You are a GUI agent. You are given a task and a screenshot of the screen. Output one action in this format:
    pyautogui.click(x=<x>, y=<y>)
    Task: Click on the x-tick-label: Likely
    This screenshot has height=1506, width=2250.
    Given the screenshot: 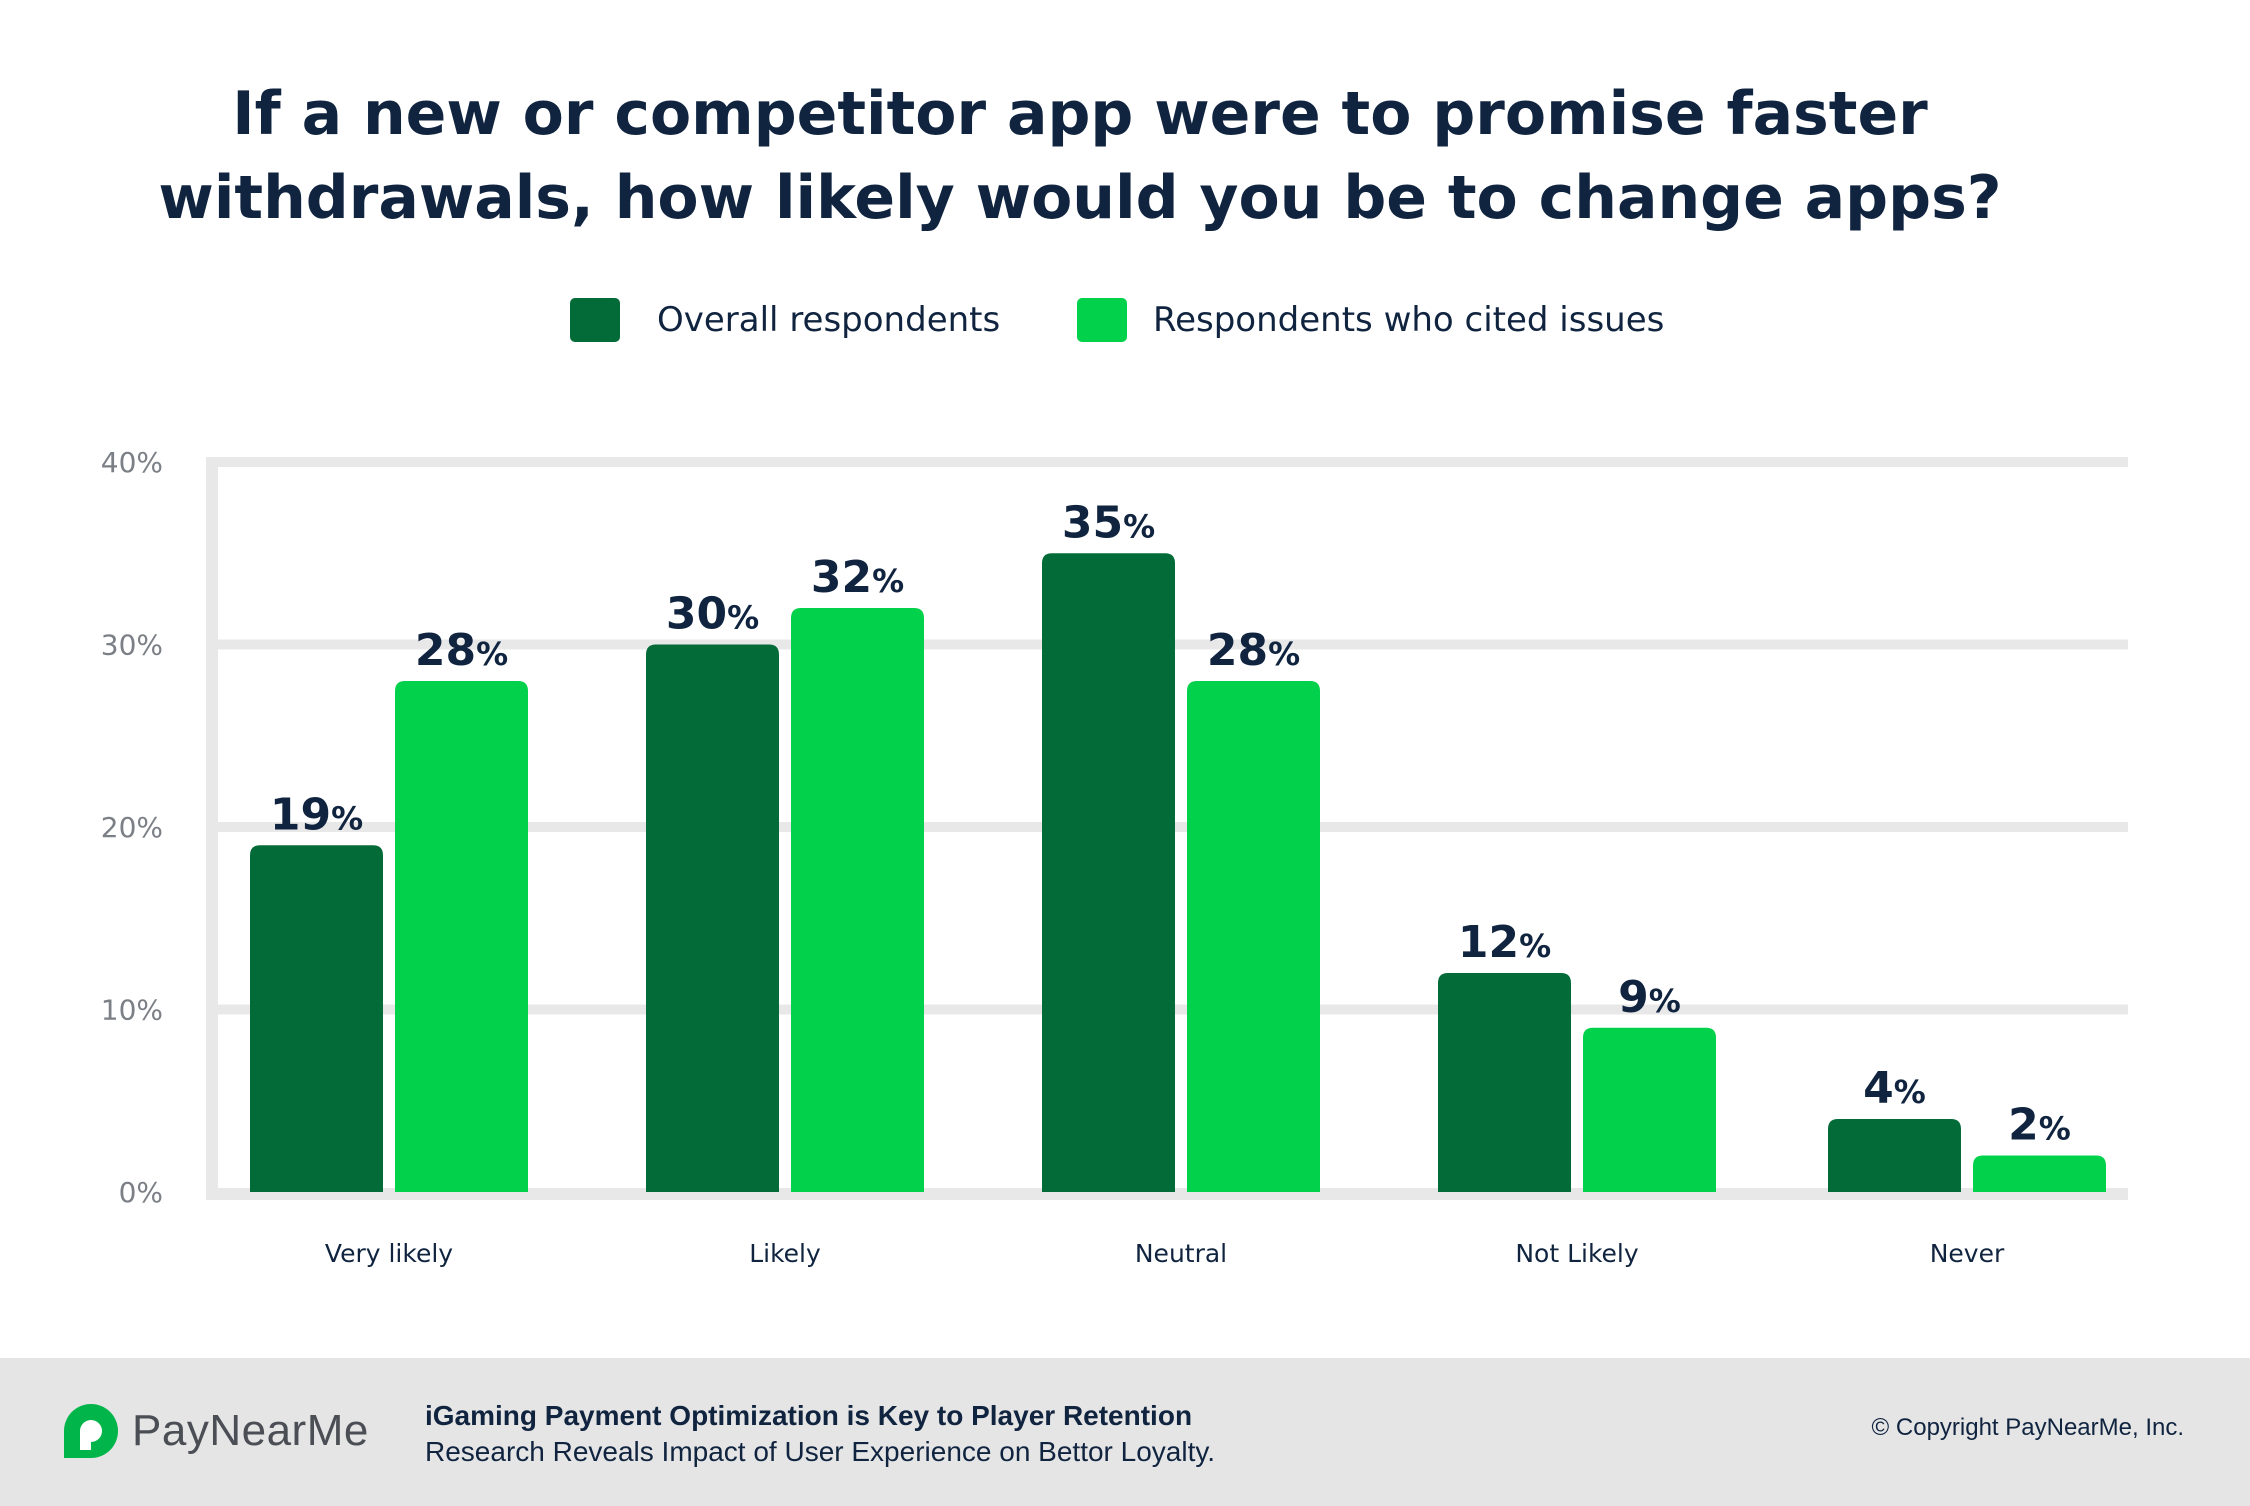 What is the action you would take?
    pyautogui.click(x=785, y=1253)
    